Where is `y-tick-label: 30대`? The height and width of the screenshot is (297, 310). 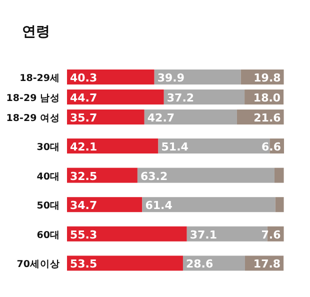
y-tick-label: 30대 is located at coordinates (48, 147).